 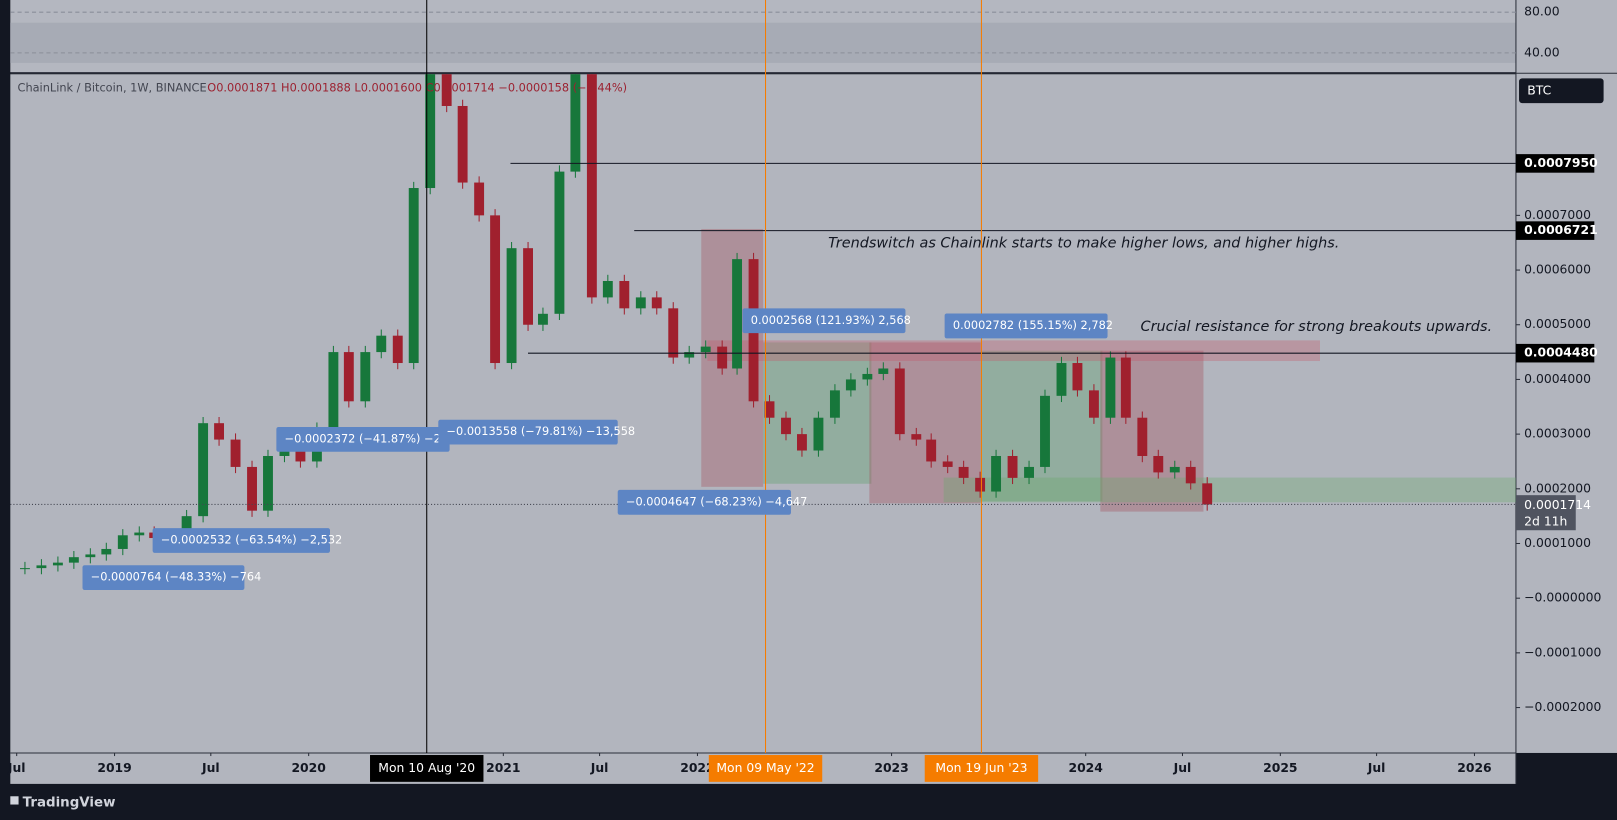 I want to click on y-tick-label: 0.0005000, so click(x=1557, y=324).